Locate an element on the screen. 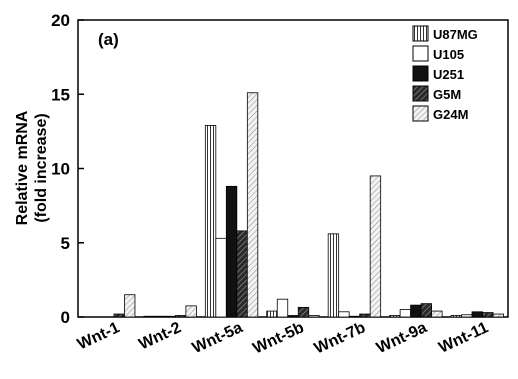 This screenshot has height=379, width=518. x-tick-label: Wnt-9a is located at coordinates (402, 338).